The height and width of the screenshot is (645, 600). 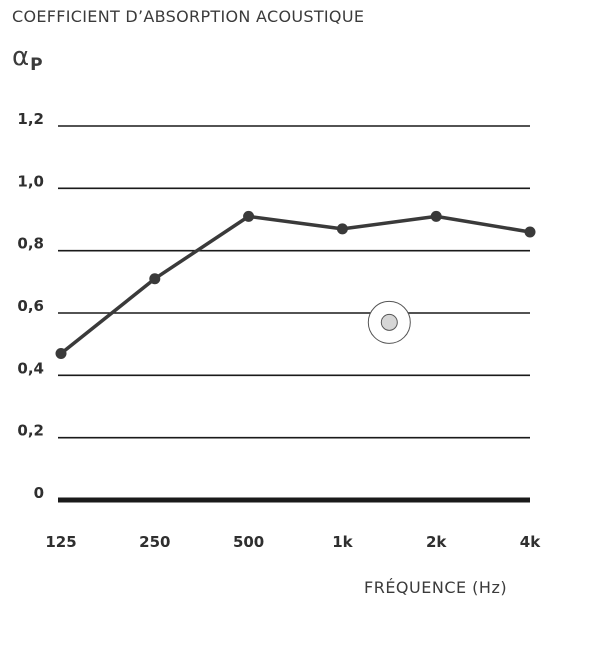 What do you see at coordinates (436, 542) in the screenshot?
I see `x-tick-label-2k: 2k` at bounding box center [436, 542].